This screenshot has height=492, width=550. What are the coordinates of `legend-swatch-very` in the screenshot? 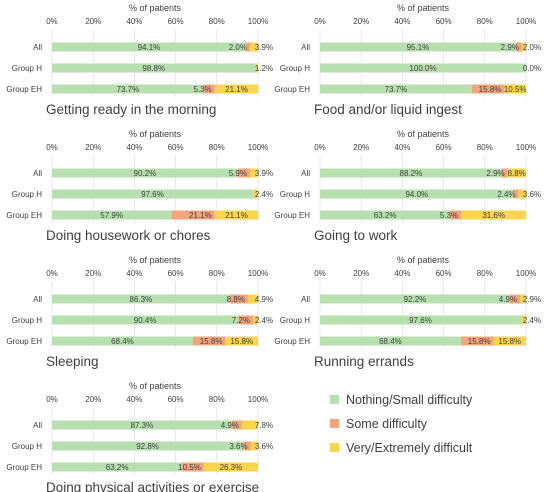 It's located at (334, 447).